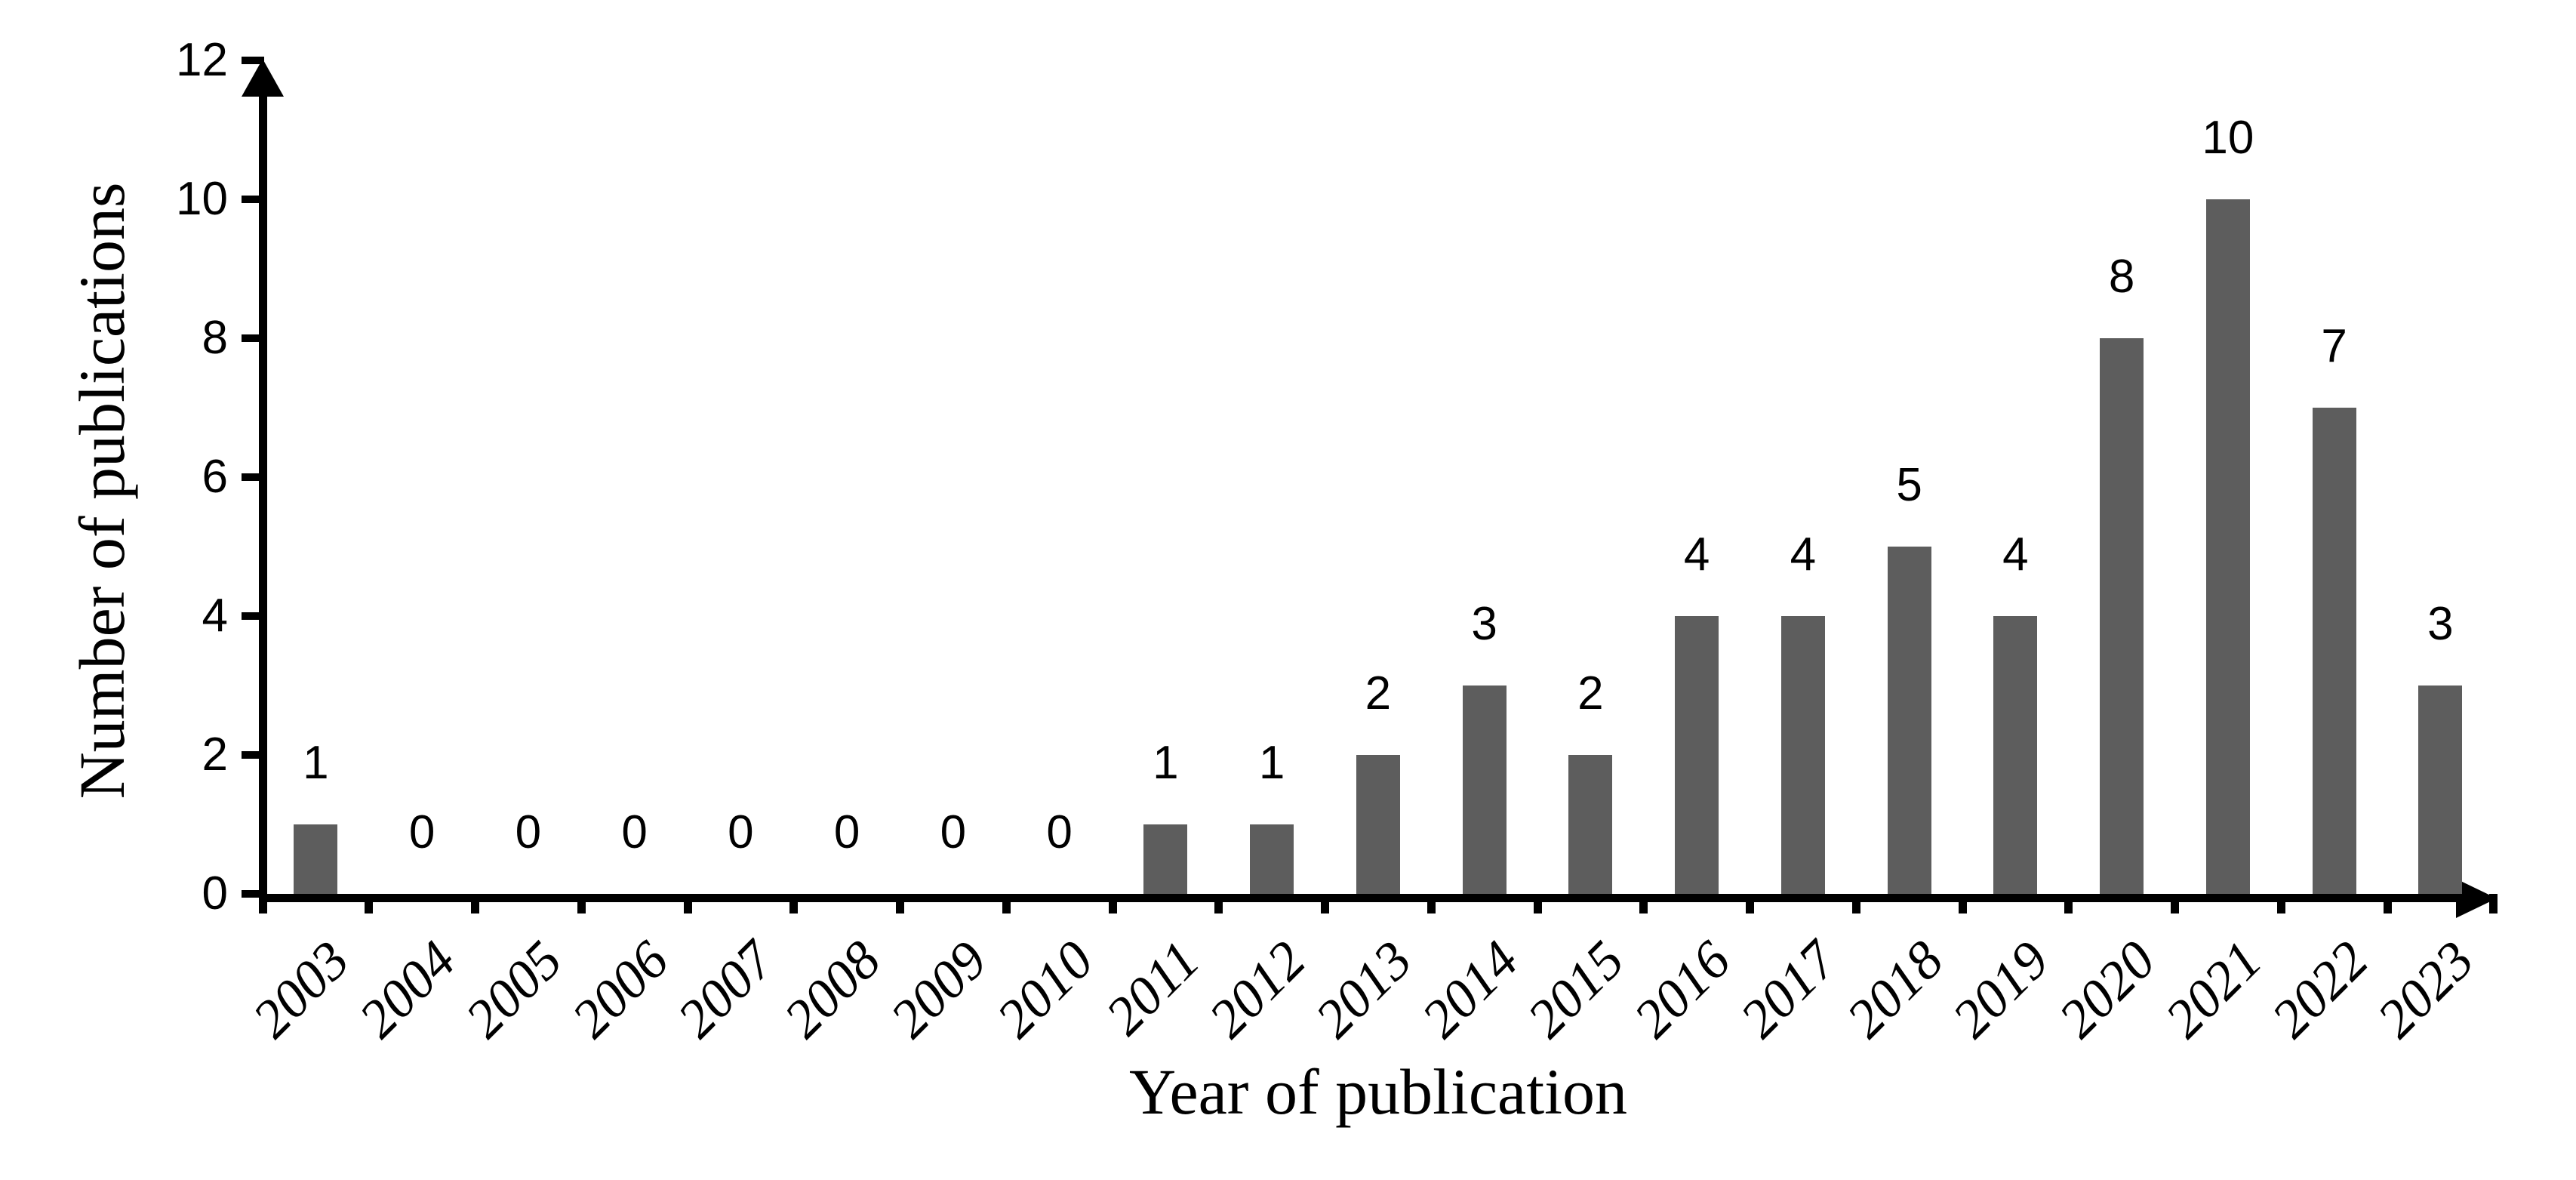 Image resolution: width=2576 pixels, height=1180 pixels. I want to click on x-category-label: 2023, so click(2425, 989).